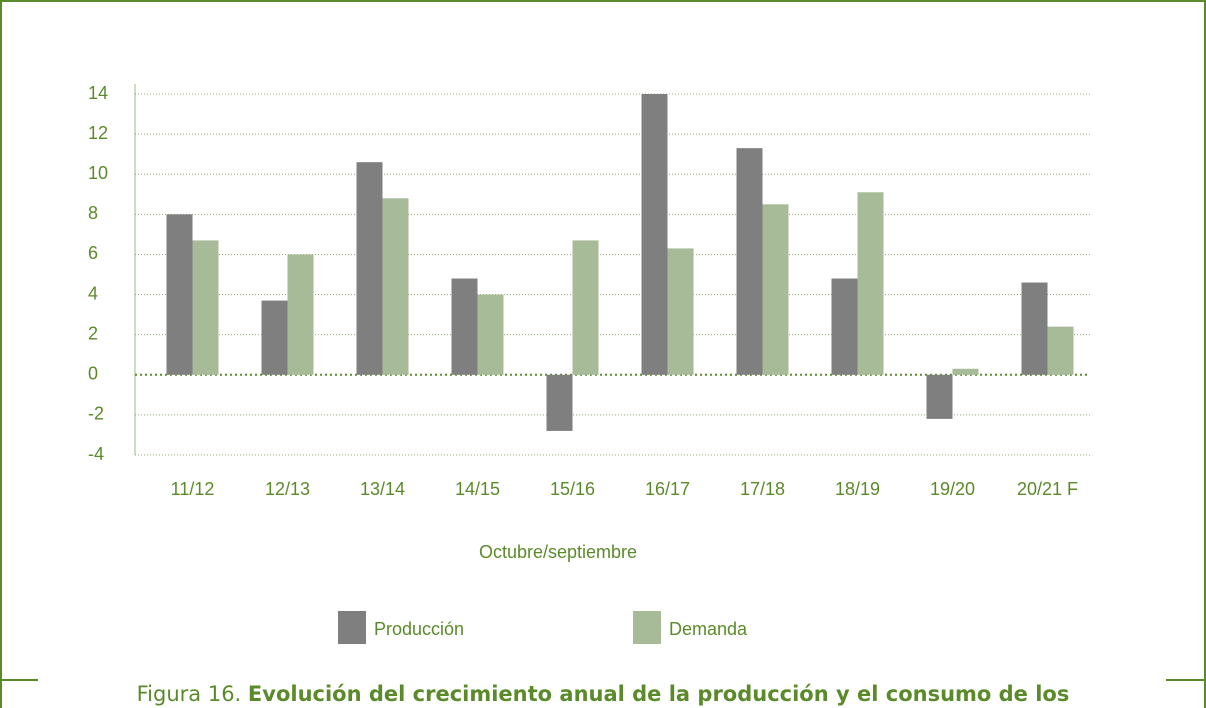 The width and height of the screenshot is (1206, 708). I want to click on x-tick-label: 20/21 F, so click(1047, 489).